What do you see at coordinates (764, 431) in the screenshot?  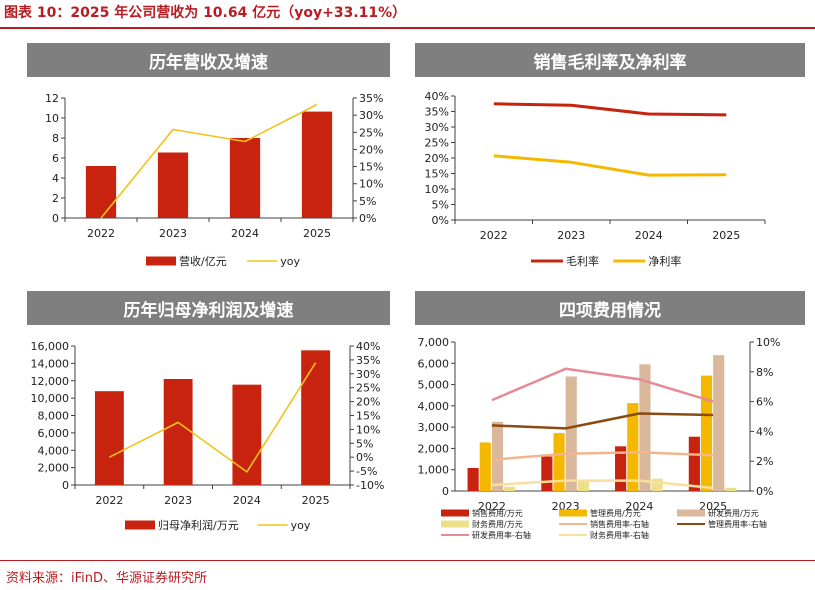 I see `y2-tick-label: 4%` at bounding box center [764, 431].